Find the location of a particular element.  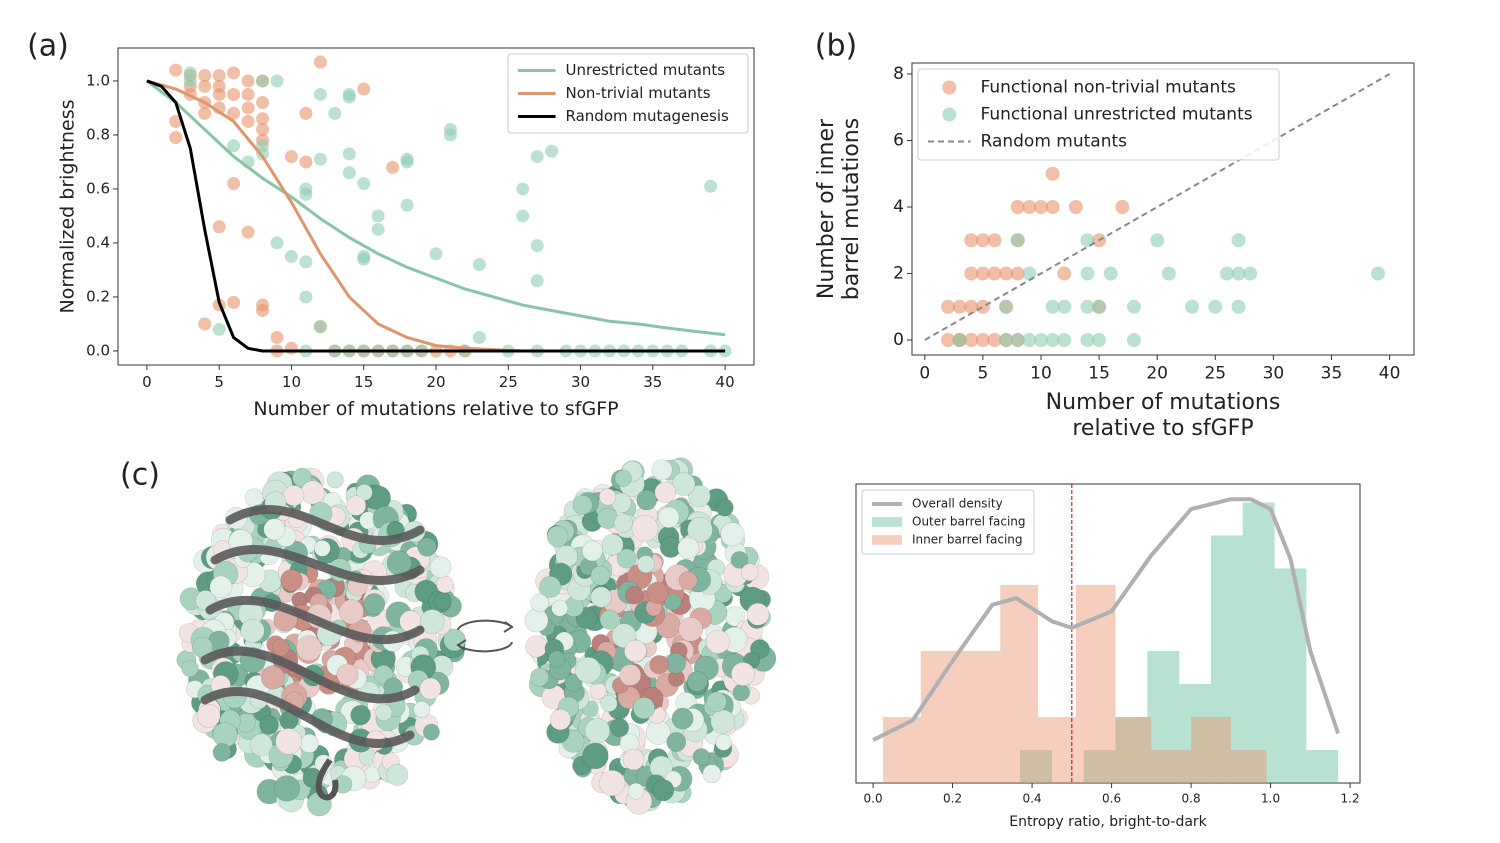

y-axis-label: Normalized brightness is located at coordinates (68, 206).